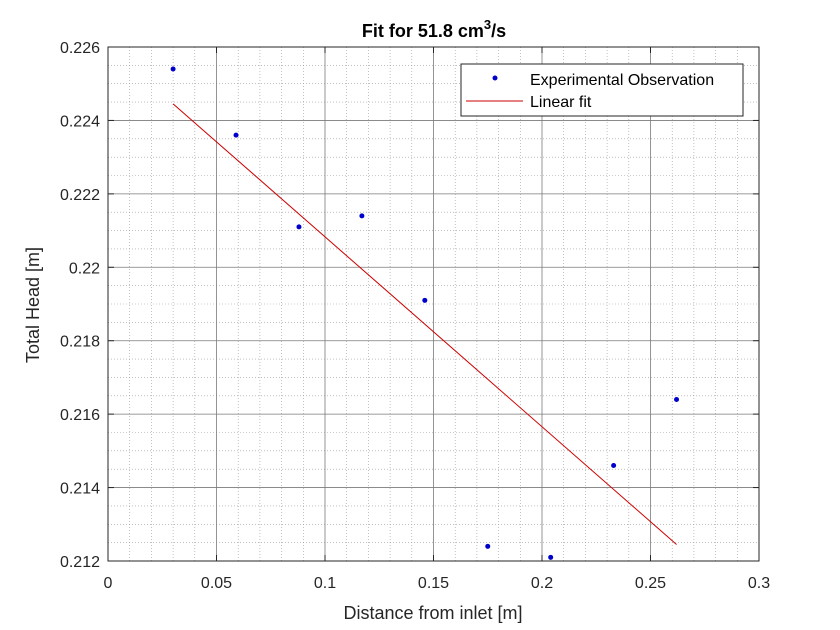 This screenshot has height=630, width=840. Describe the element at coordinates (432, 613) in the screenshot. I see `x-axis-label: Distance from inlet [m]` at that location.